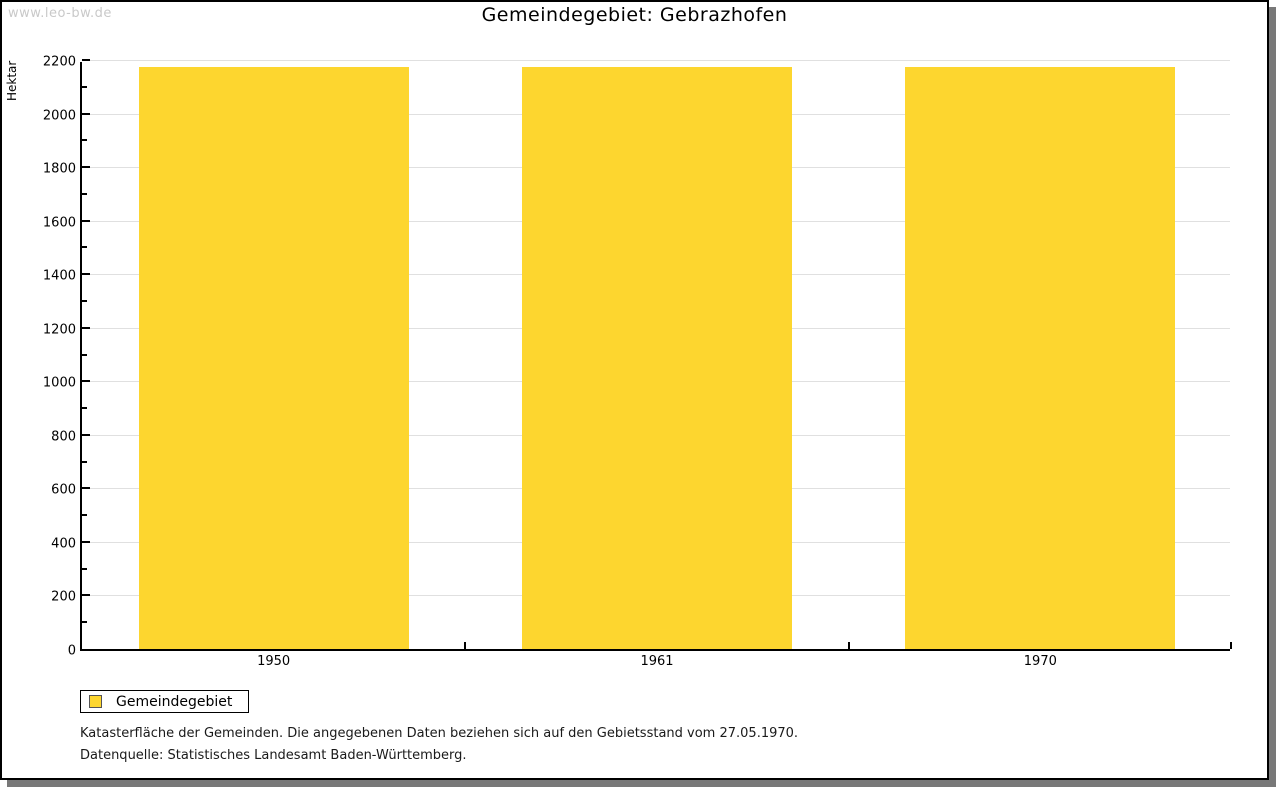  I want to click on y-tick-label: 0, so click(71, 651).